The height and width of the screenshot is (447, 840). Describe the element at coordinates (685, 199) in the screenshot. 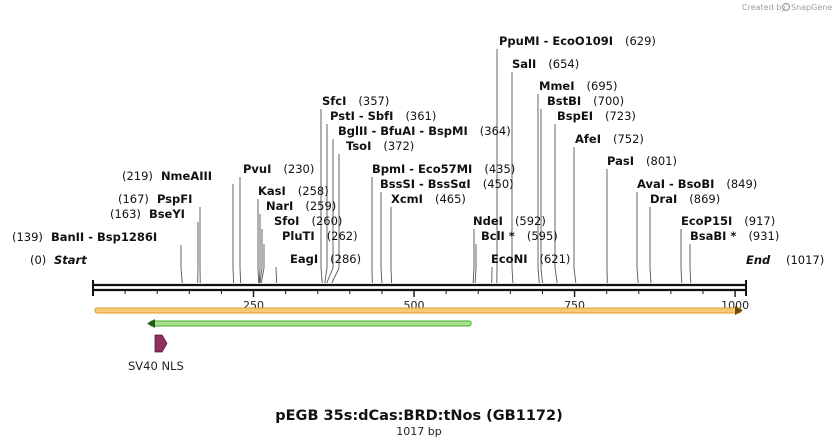

I see `restriction-site-label: DraI (869)` at that location.